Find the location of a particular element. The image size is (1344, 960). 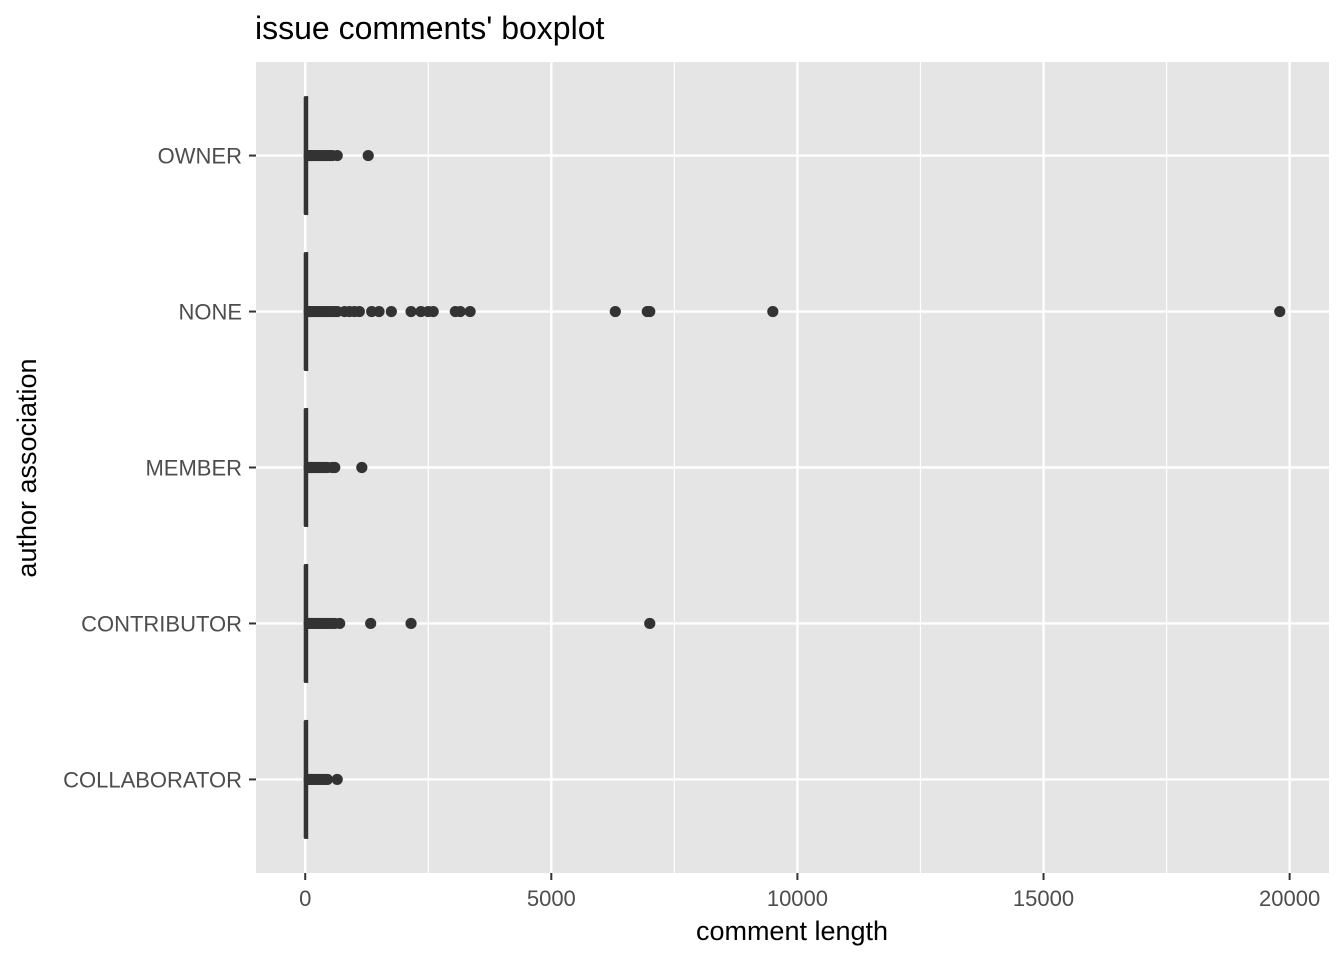

chart-title: issue comments' boxplot is located at coordinates (429, 28).